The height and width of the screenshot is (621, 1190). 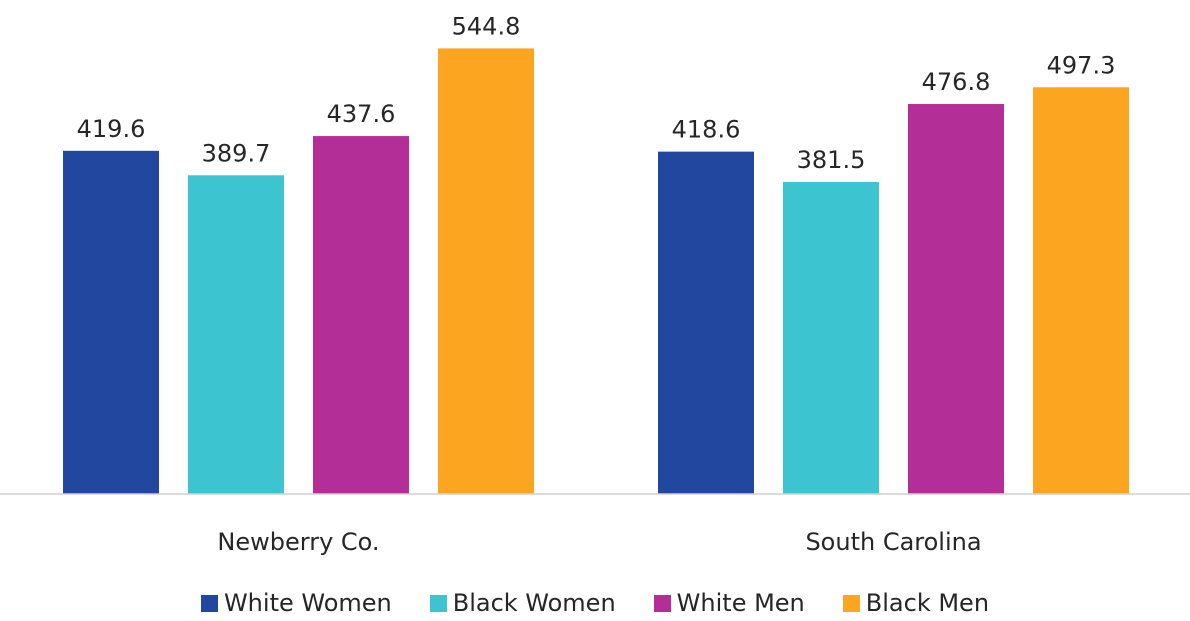 I want to click on legend: White Women Black Women White Men Black Men, so click(x=595, y=603).